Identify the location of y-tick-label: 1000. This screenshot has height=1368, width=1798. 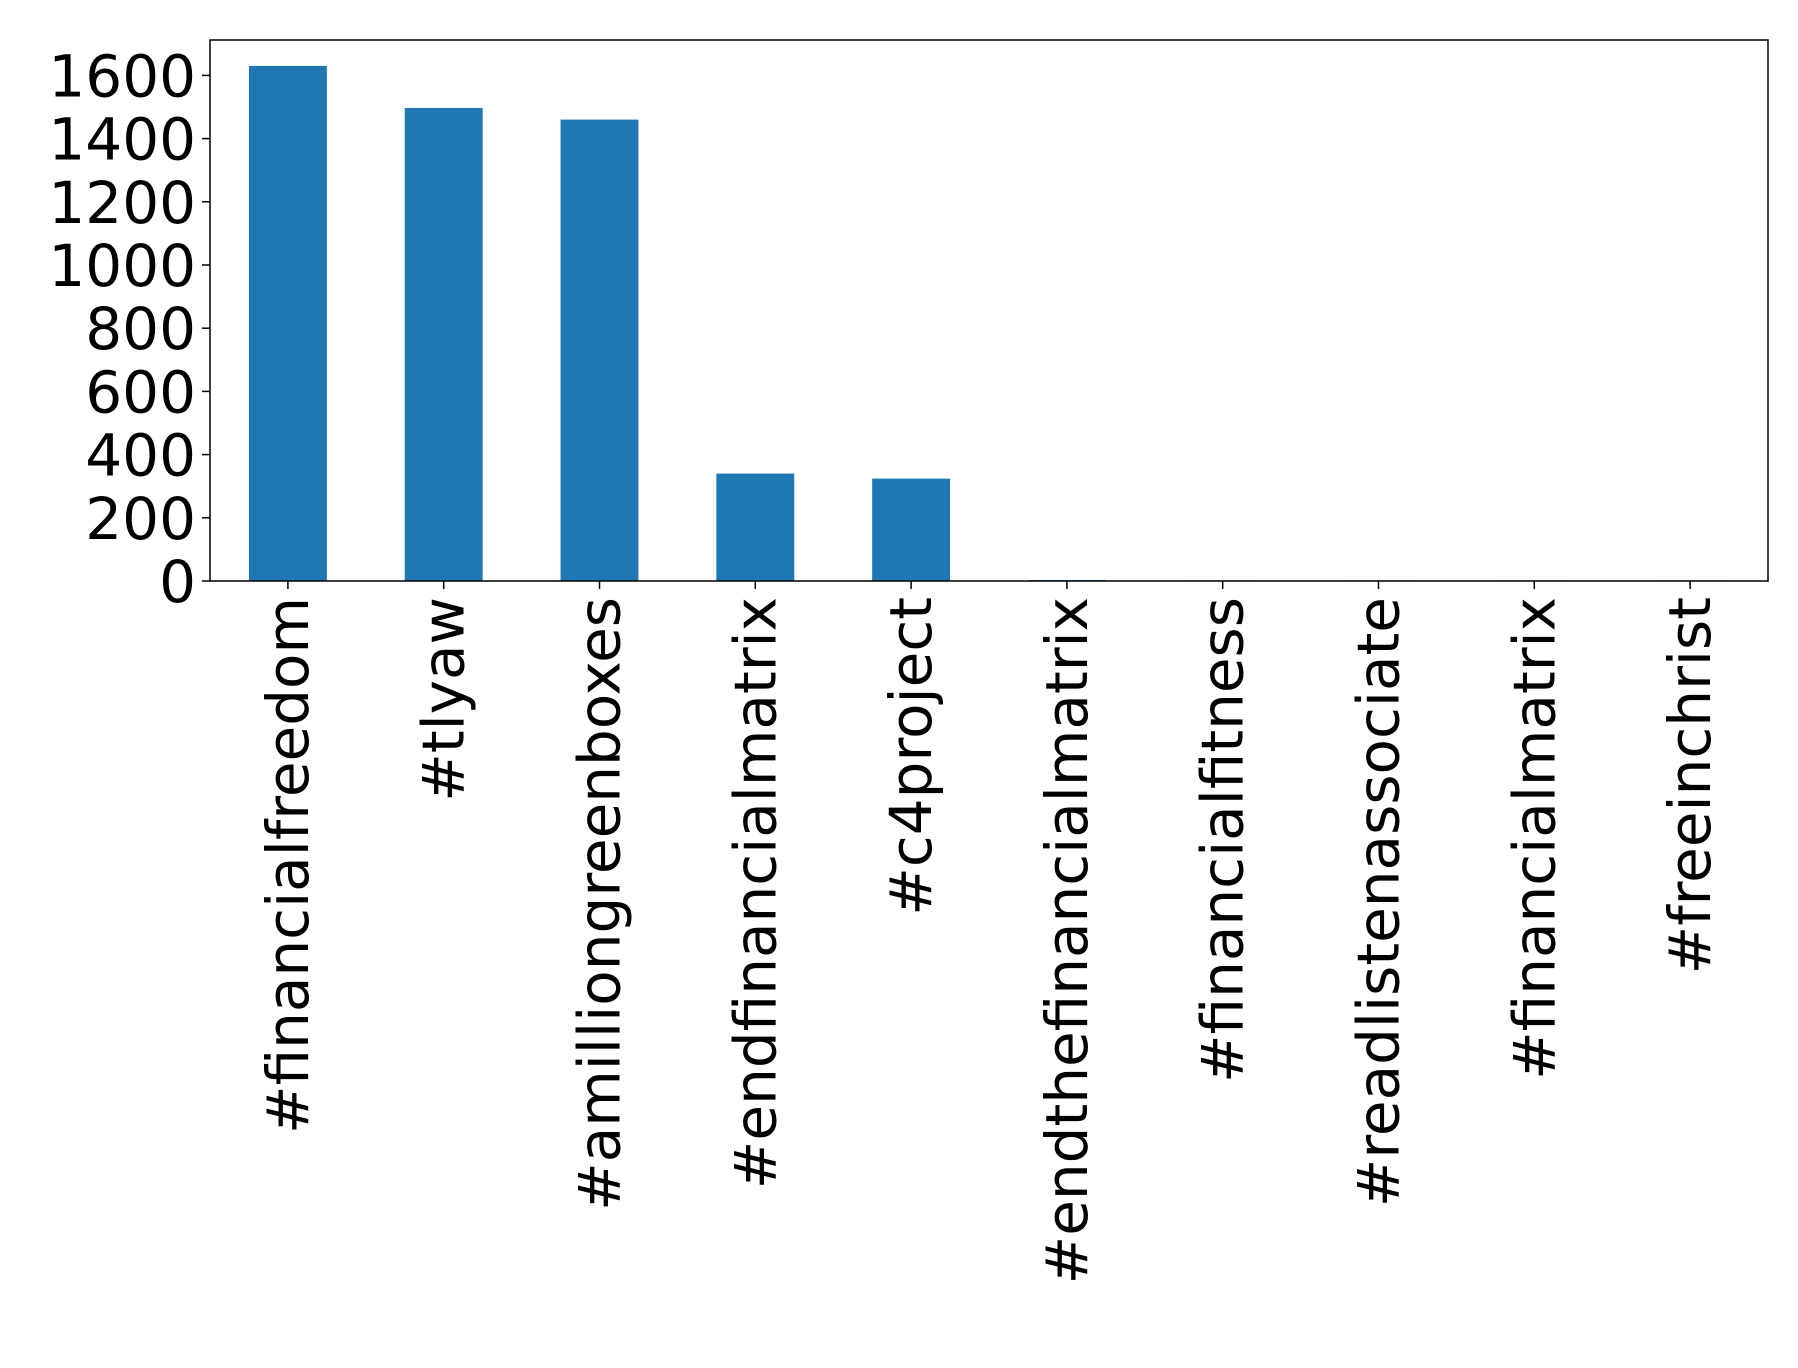
(122, 266).